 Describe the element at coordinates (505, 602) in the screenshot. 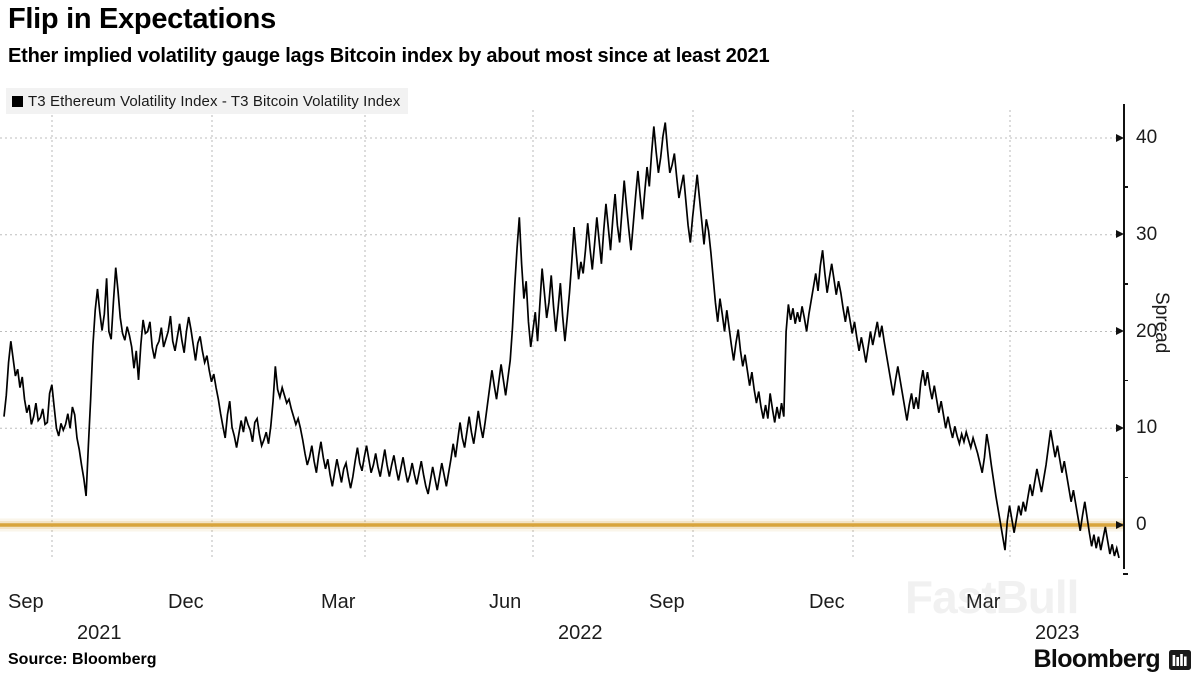

I see `x-tick-label-jun-3: Jun` at that location.